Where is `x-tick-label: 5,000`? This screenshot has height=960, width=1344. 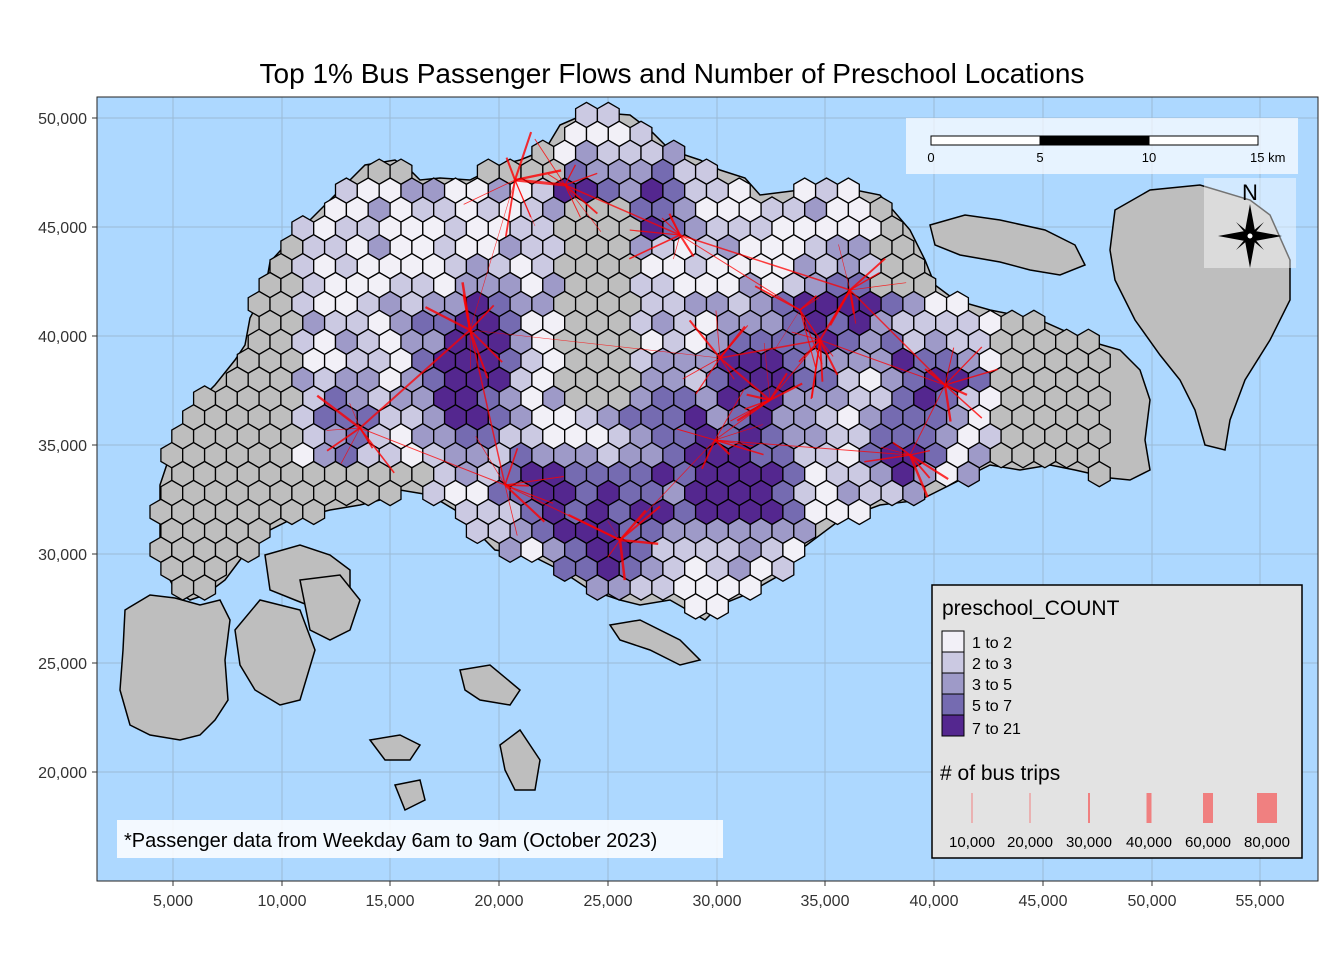 x-tick-label: 5,000 is located at coordinates (173, 901).